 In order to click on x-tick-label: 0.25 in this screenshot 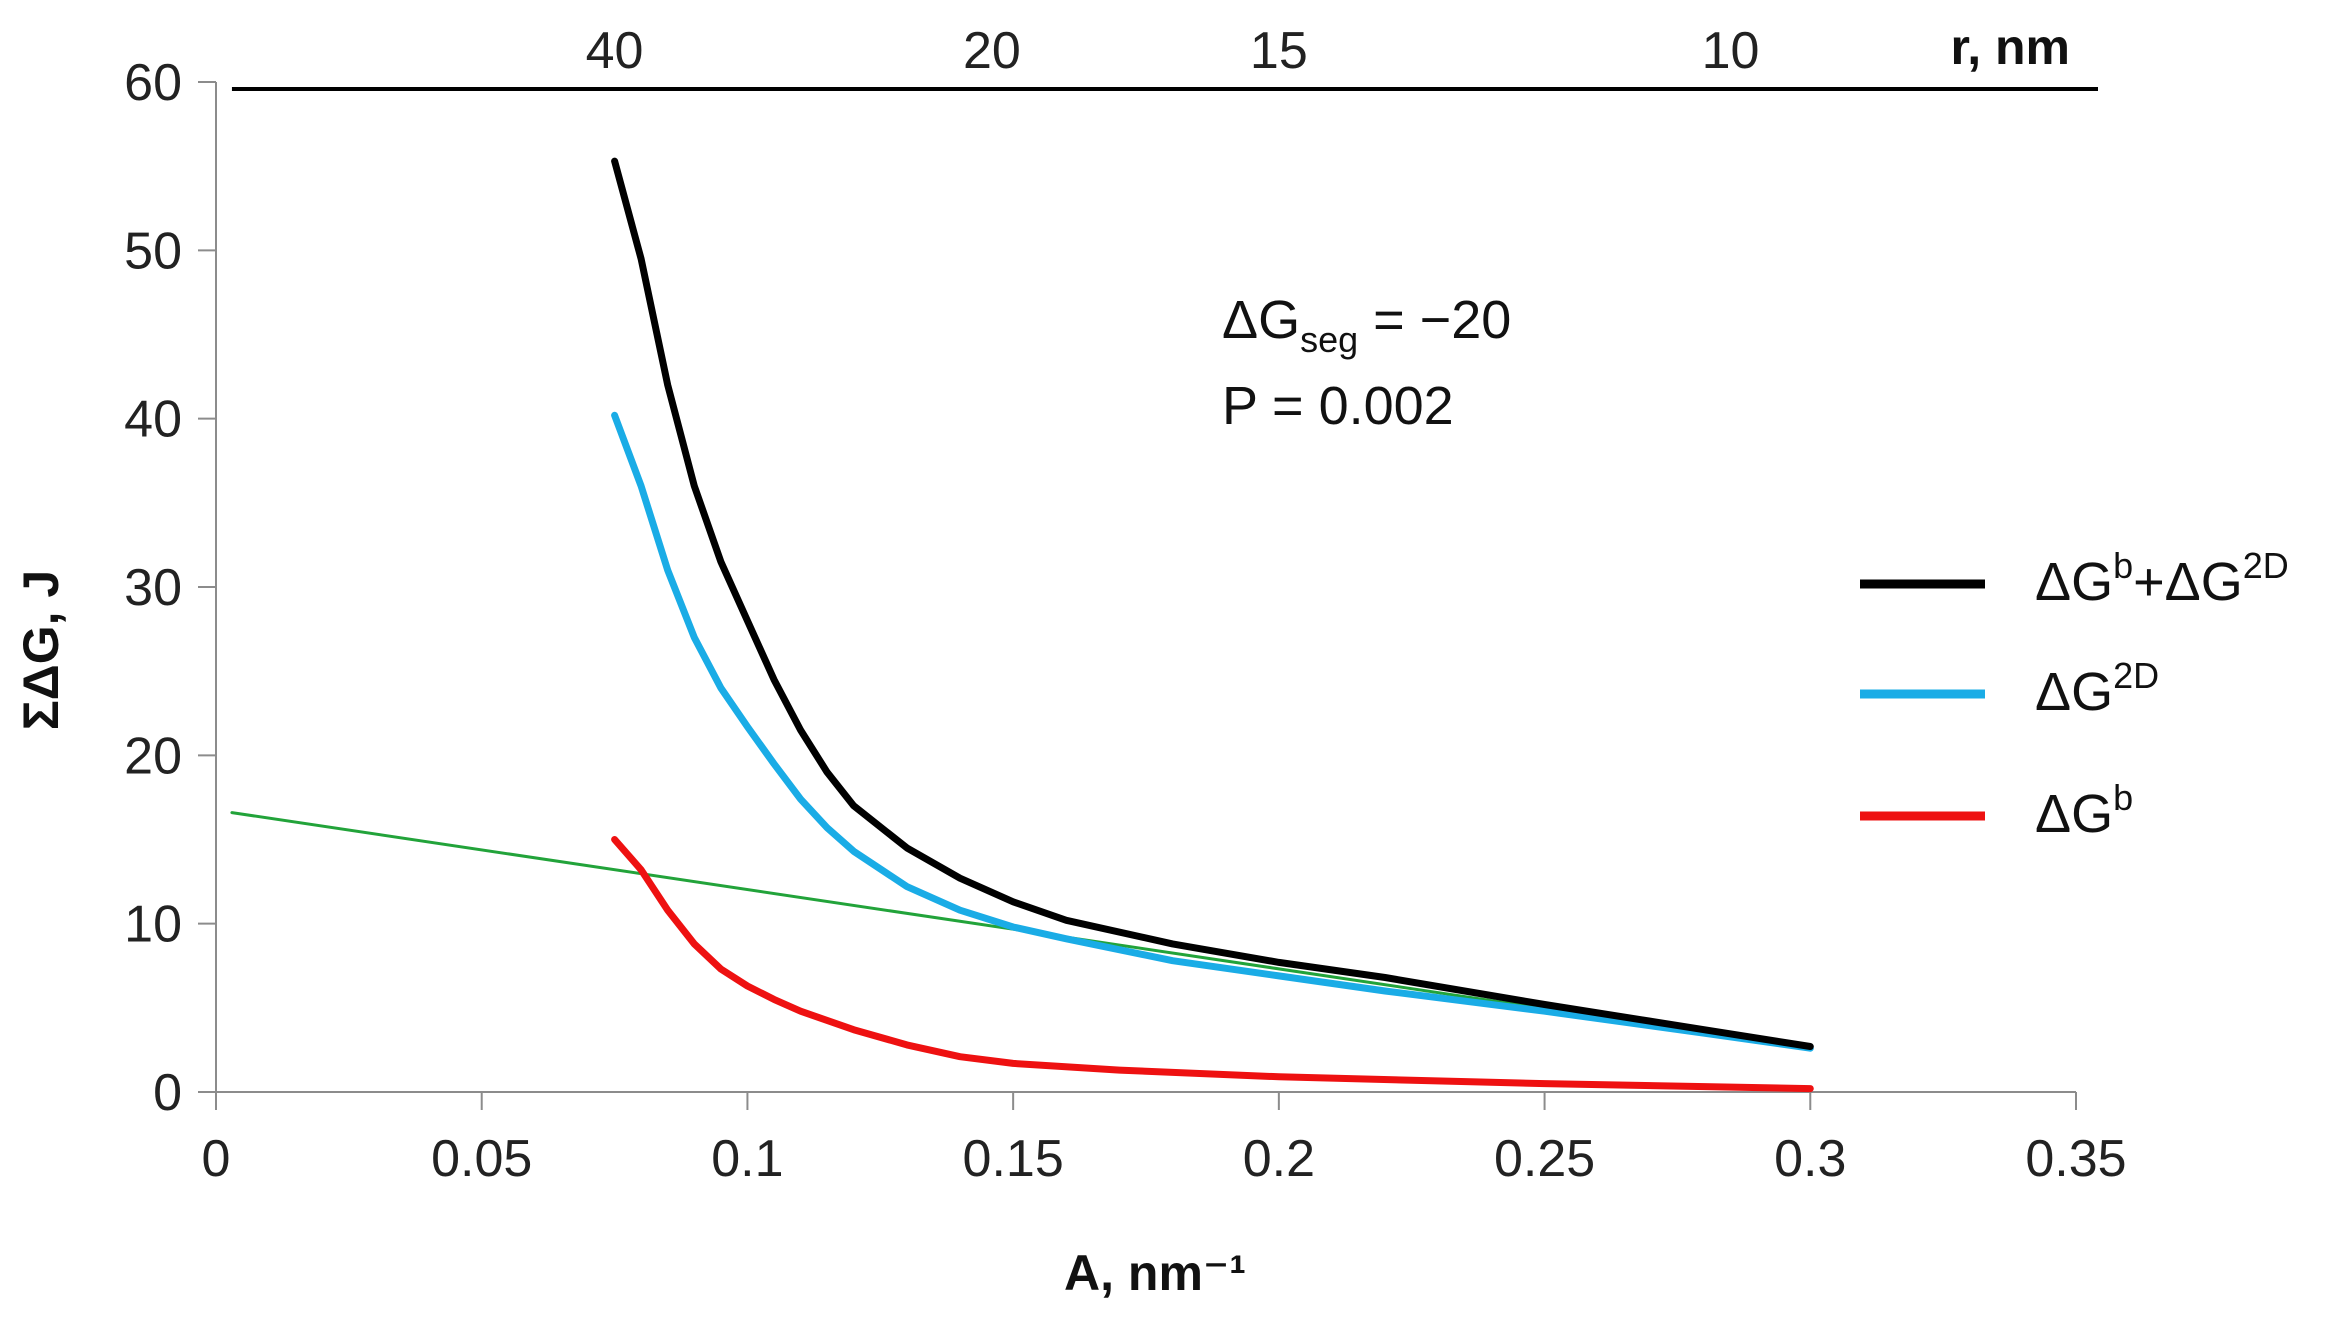, I will do `click(1544, 1159)`.